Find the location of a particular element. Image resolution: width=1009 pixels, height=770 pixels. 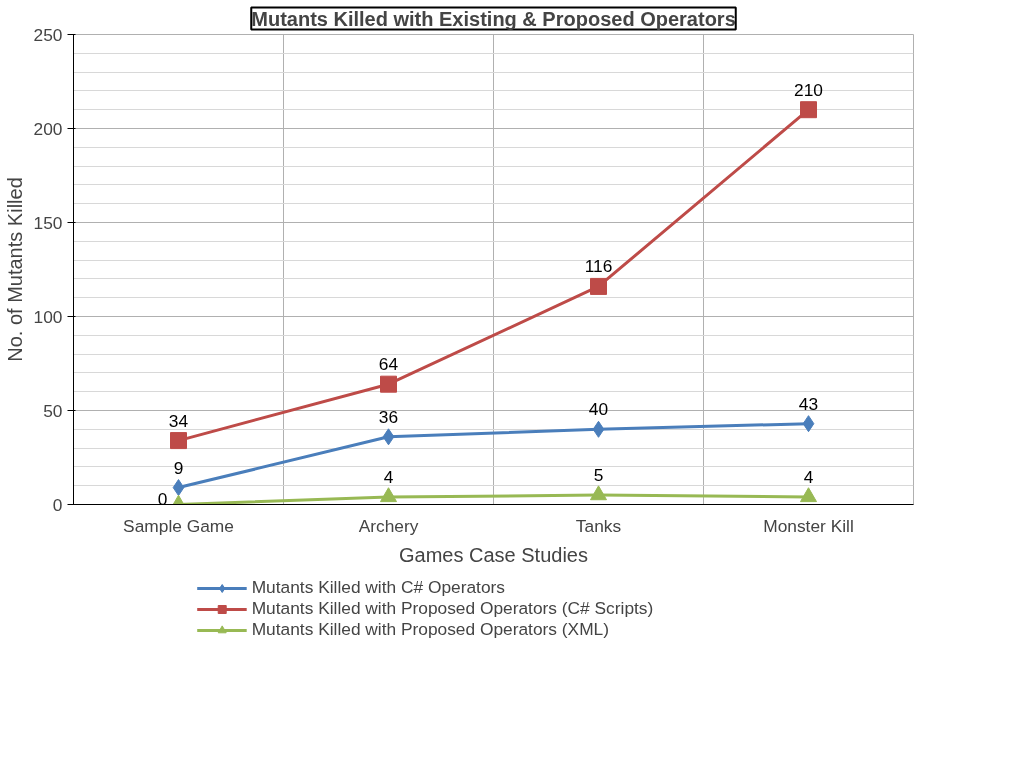

chart-title: Mutants Killed with Existing & Proposed Operators is located at coordinates (493, 18).